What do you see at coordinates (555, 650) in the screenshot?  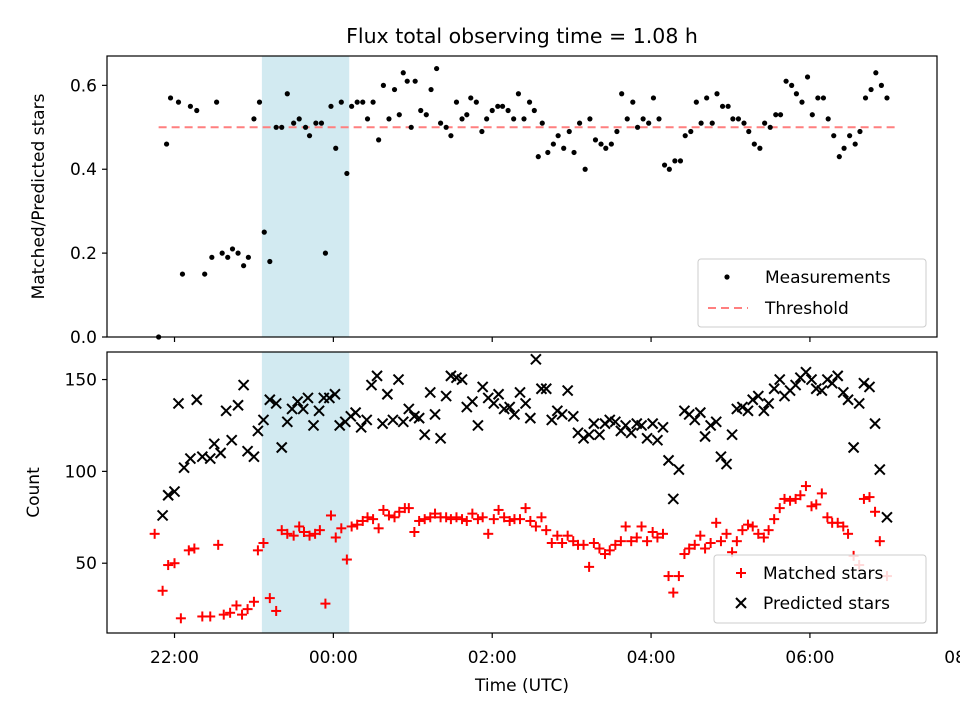 I see `bottom-x-axis: 22:00 00:00 02:00 04:00 06:00 08:00` at bounding box center [555, 650].